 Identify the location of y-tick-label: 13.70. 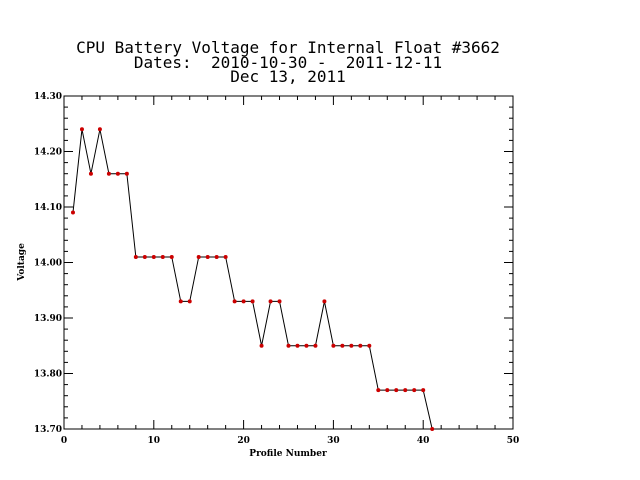
(48, 430).